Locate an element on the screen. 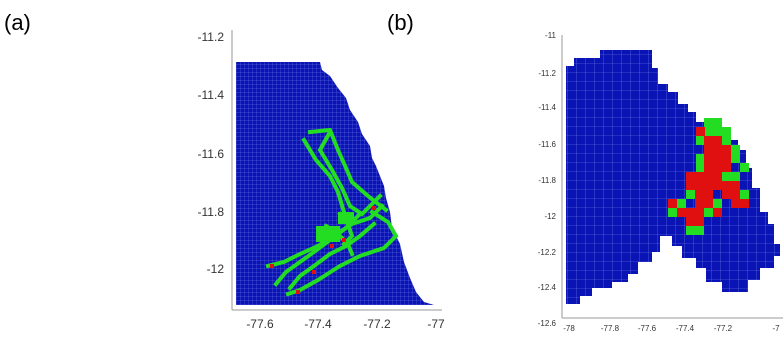 This screenshot has height=341, width=783. x-tick-b-3: -77.4 is located at coordinates (685, 328).